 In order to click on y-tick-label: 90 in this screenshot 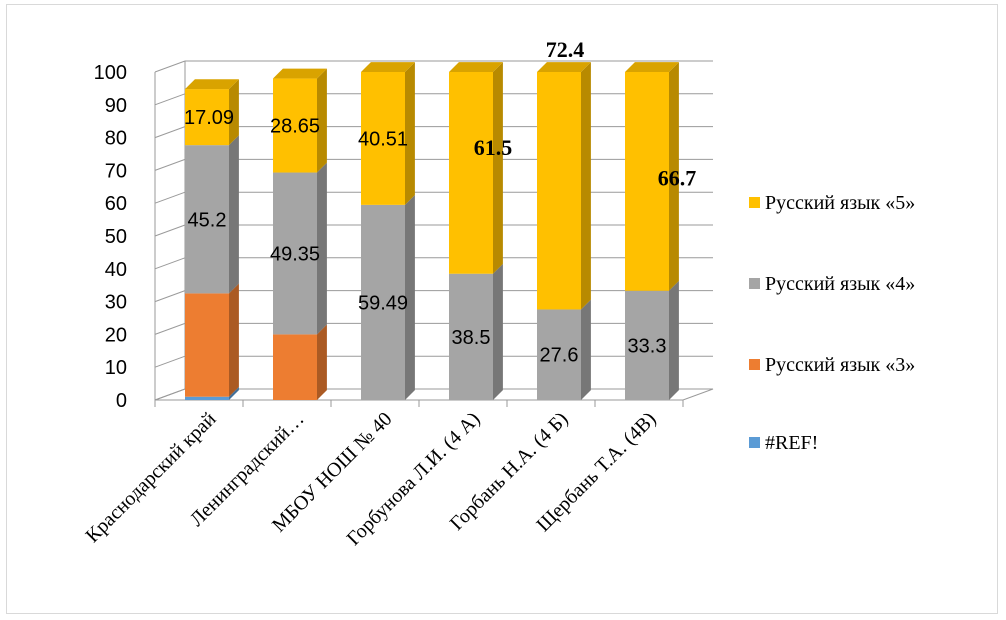, I will do `click(116, 106)`.